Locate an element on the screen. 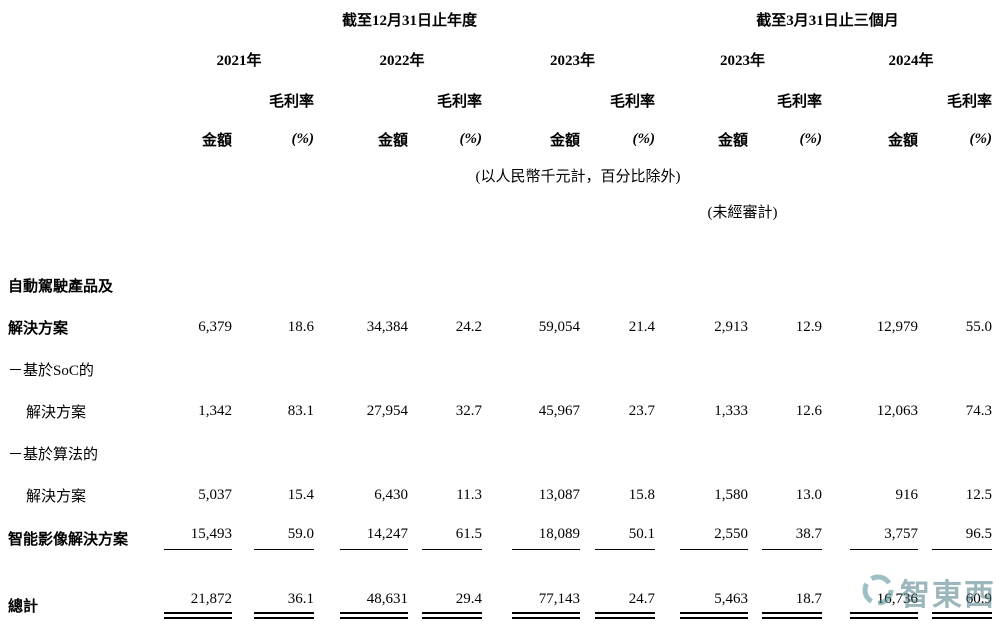 The width and height of the screenshot is (1000, 639). year-header-2024q1: 2024年 is located at coordinates (911, 60).